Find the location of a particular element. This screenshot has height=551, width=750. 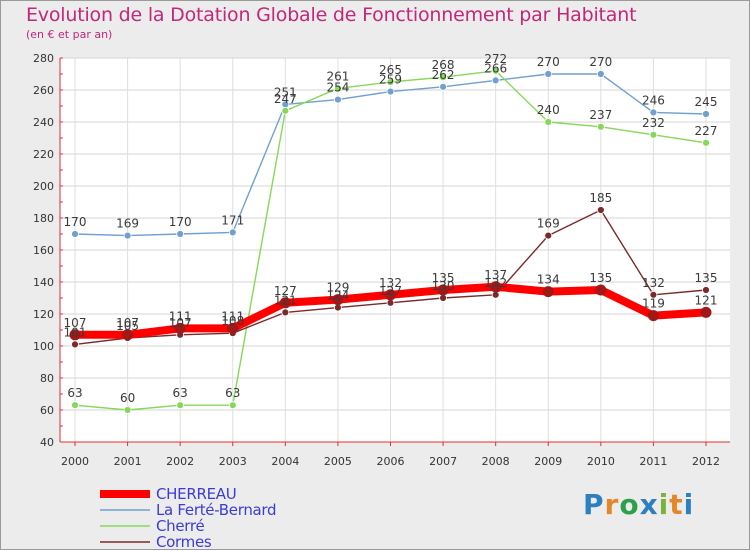

chart-legend: CHERREAU La Ferté-Bernard Cherré Cormes is located at coordinates (188, 518).